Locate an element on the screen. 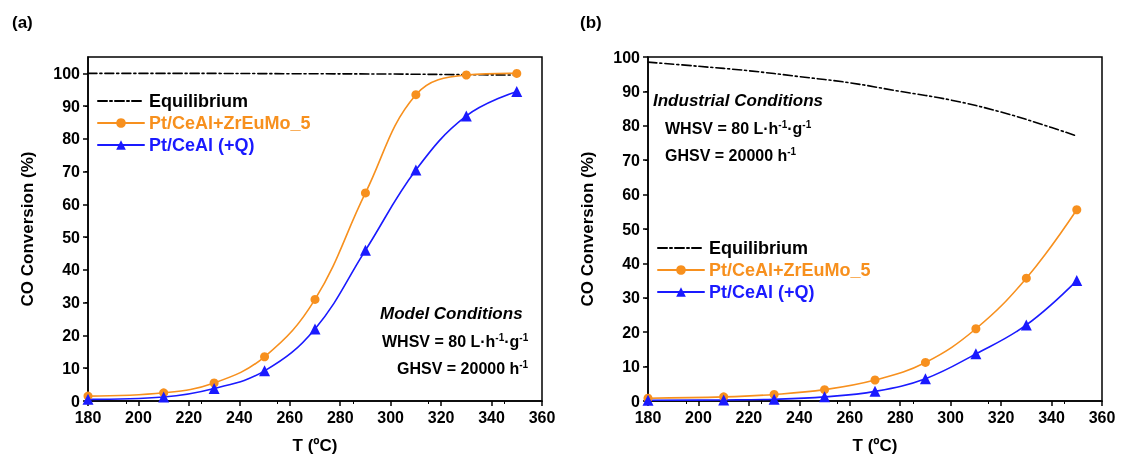  chart-title: (a) is located at coordinates (22, 22).